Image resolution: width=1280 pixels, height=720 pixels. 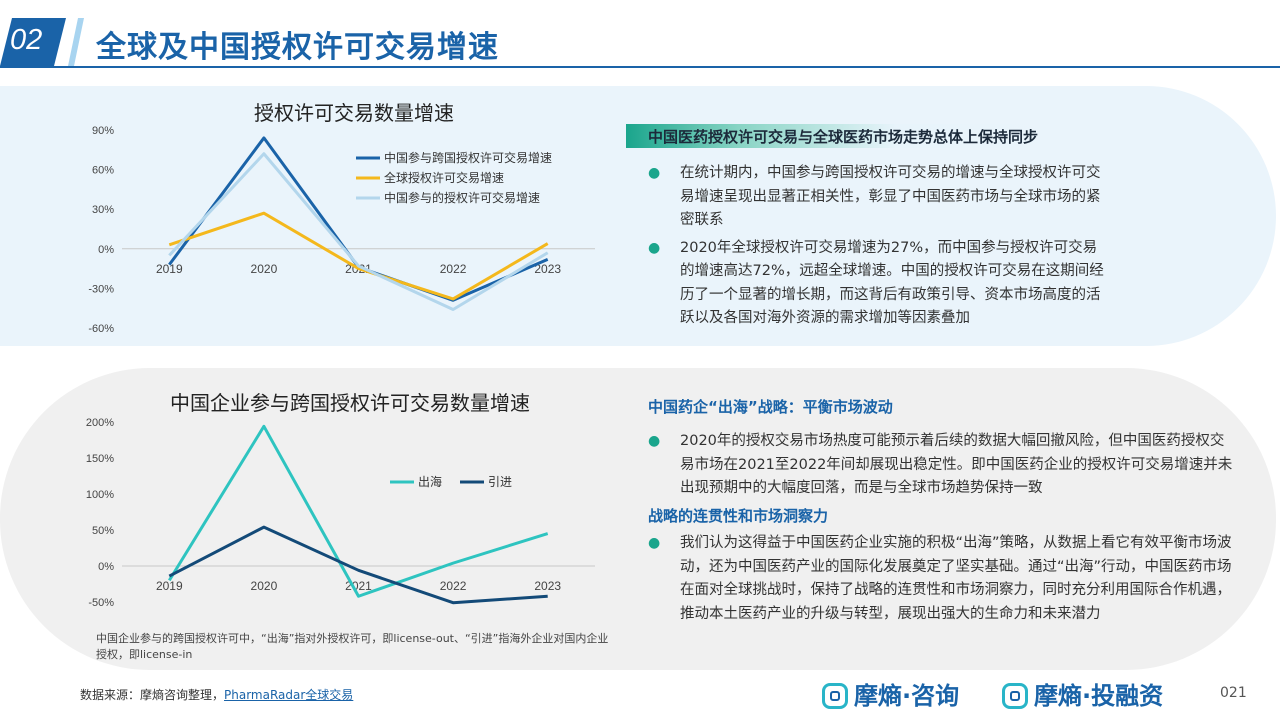 What do you see at coordinates (354, 113) in the screenshot?
I see `chart1-title: 授权许可交易数量增速` at bounding box center [354, 113].